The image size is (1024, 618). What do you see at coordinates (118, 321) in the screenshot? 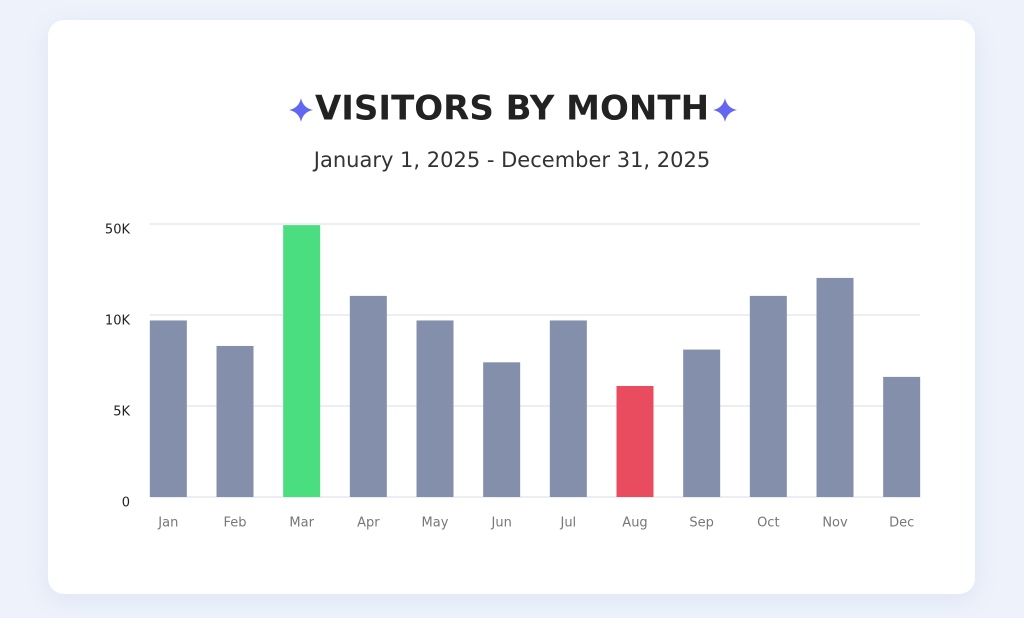
I see `y-tick-label: 10K` at bounding box center [118, 321].